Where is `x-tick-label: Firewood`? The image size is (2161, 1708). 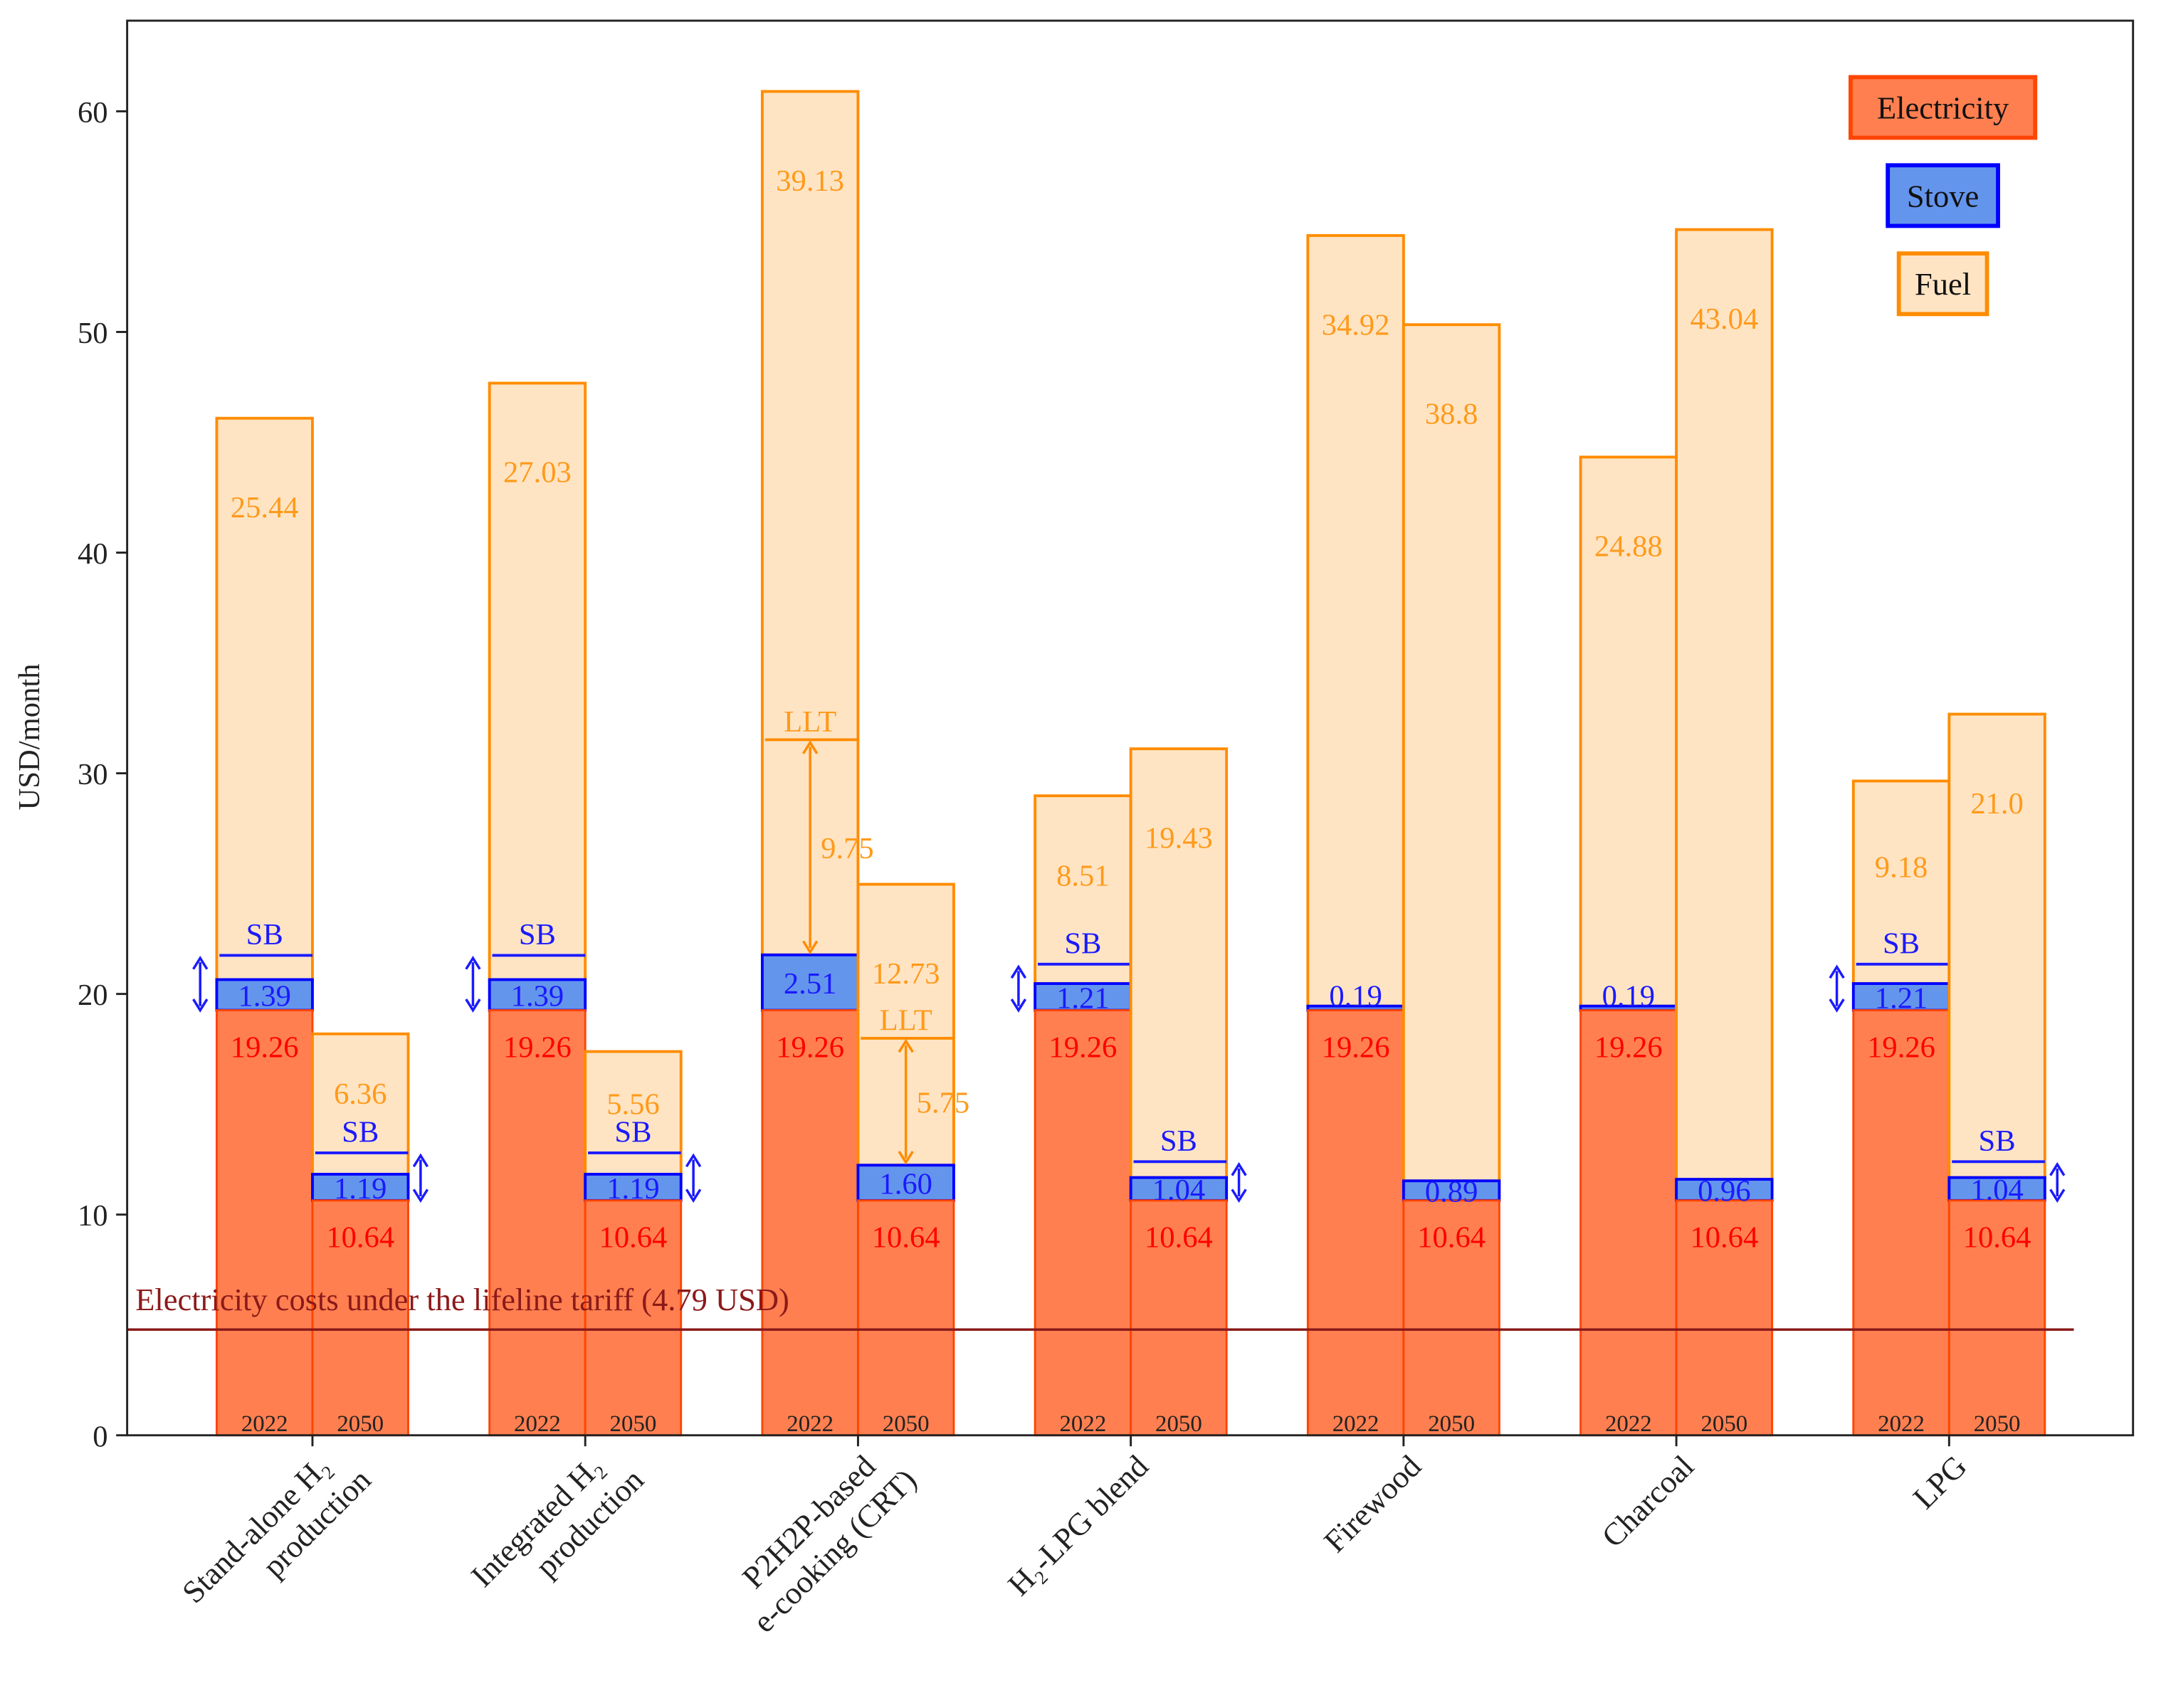 x-tick-label: Firewood is located at coordinates (1372, 1504).